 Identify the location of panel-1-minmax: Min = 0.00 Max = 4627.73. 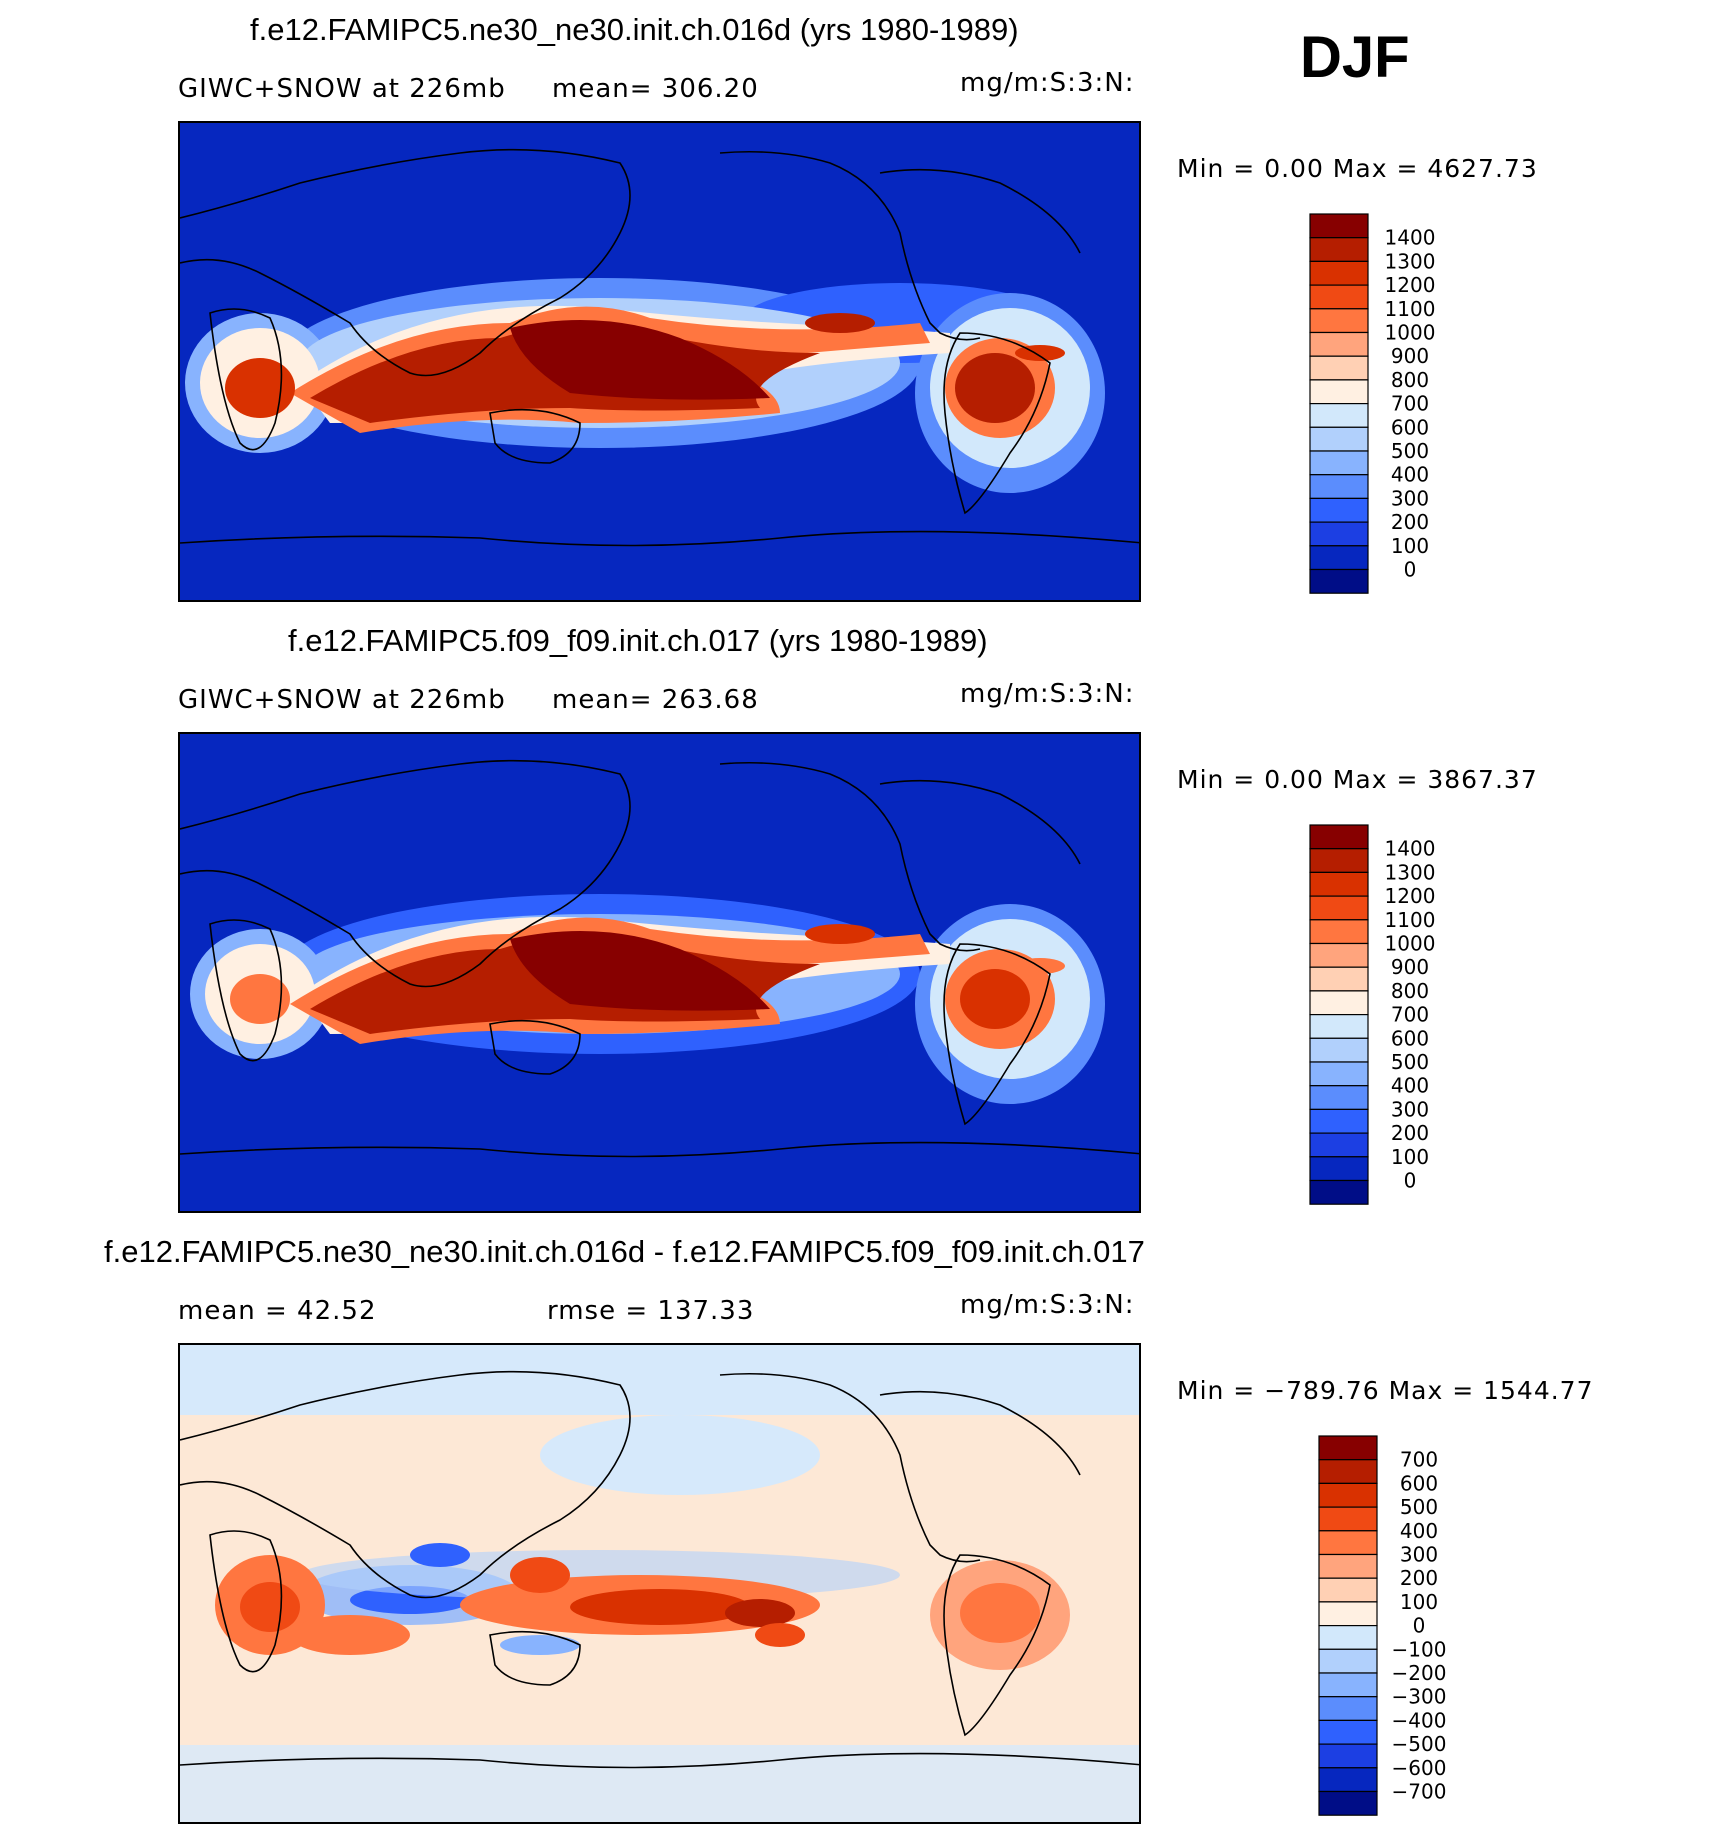
(1357, 168).